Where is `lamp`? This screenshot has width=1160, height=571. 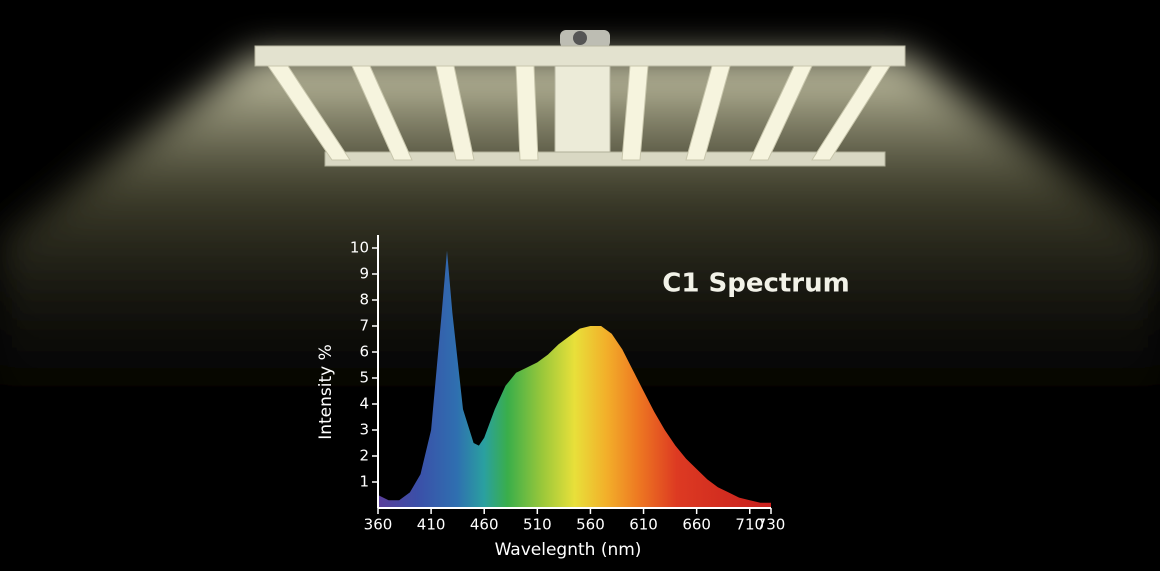
lamp is located at coordinates (580, 98).